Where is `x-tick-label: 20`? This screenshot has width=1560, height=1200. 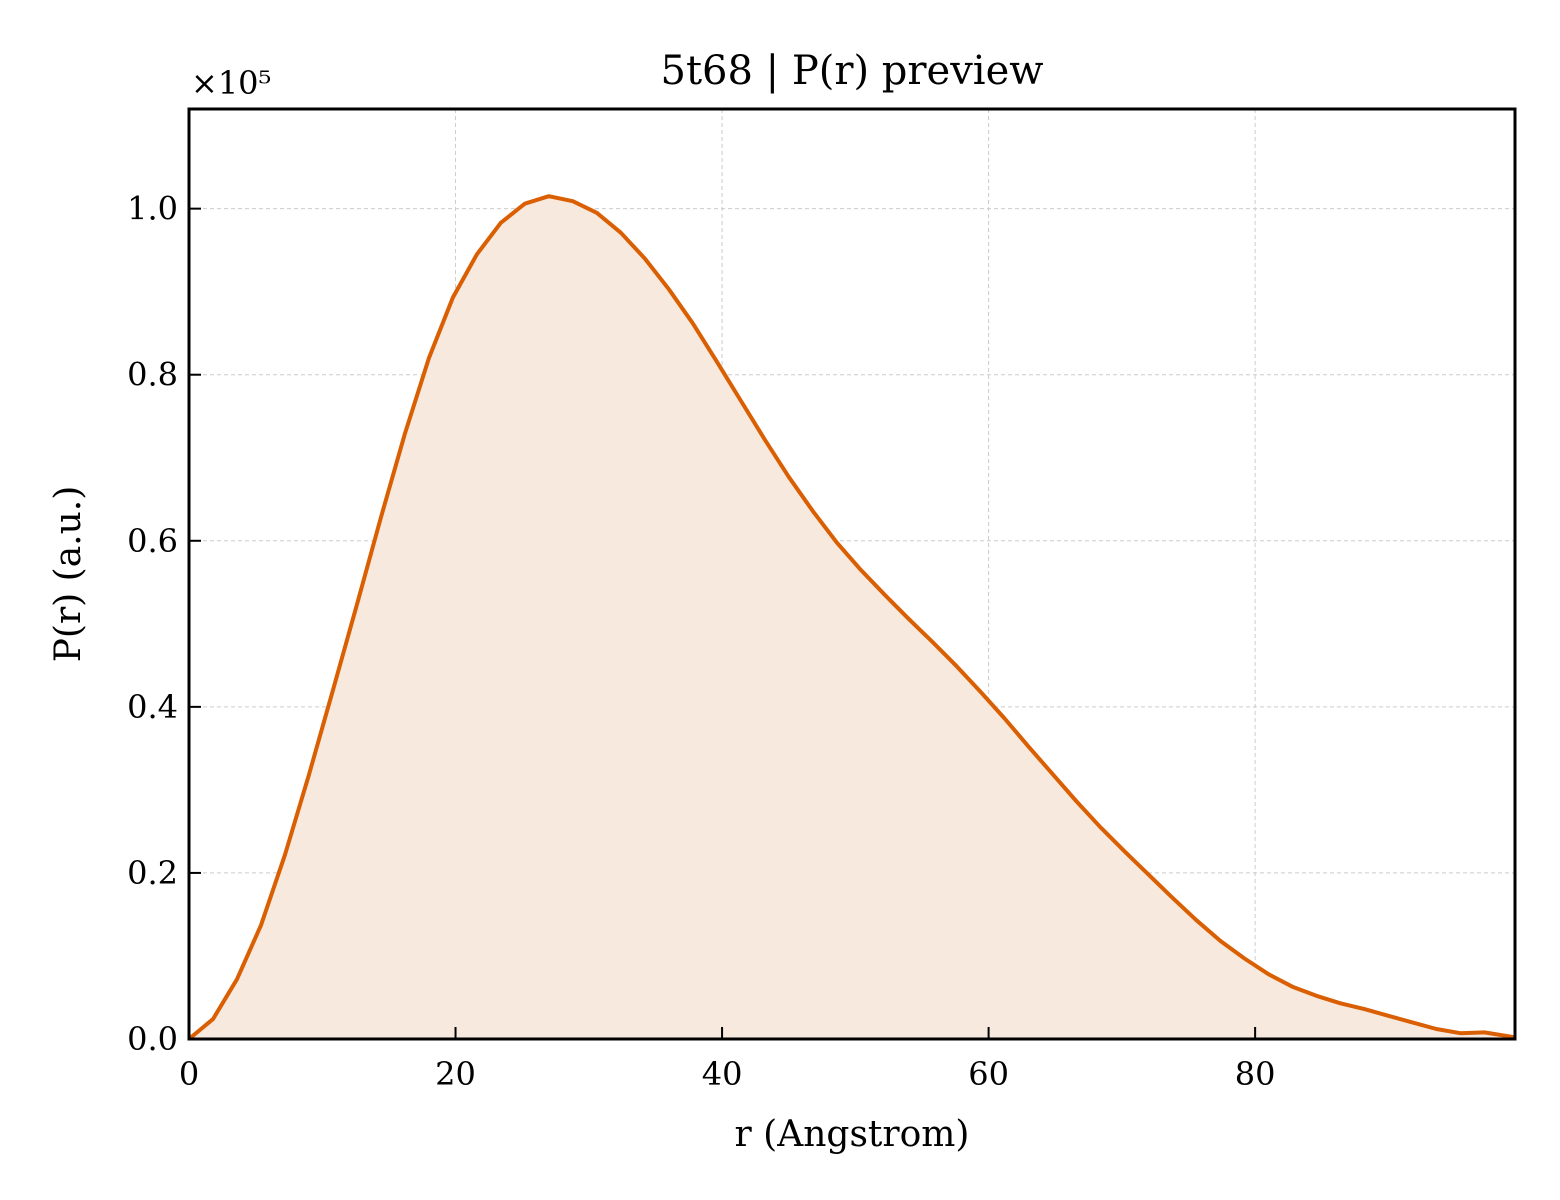 x-tick-label: 20 is located at coordinates (455, 1074).